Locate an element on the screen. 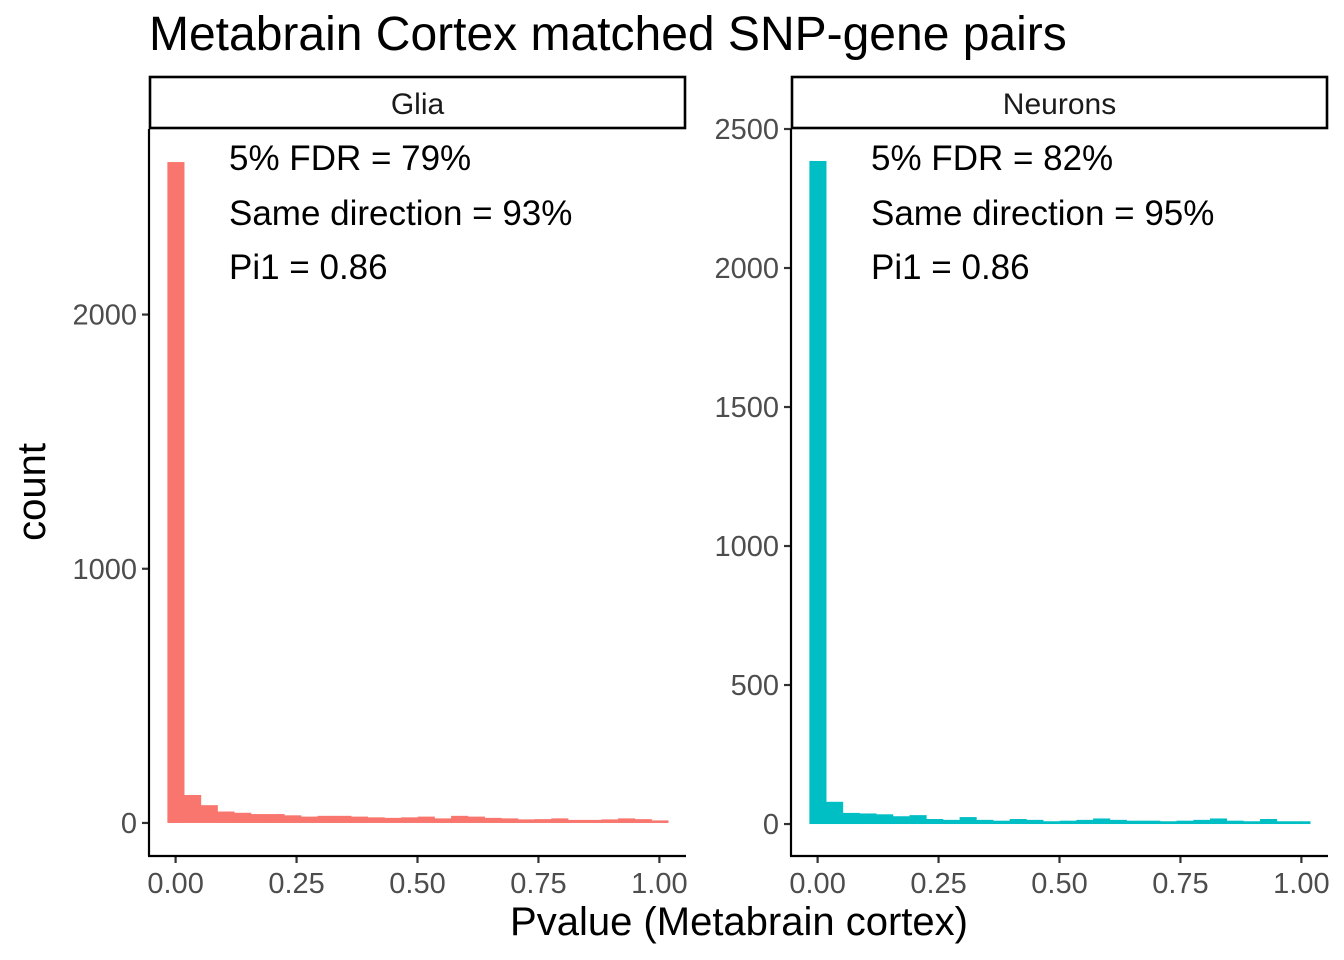 This screenshot has height=960, width=1344. annotation-fdr-glia: 5% FDR = 79% is located at coordinates (350, 158).